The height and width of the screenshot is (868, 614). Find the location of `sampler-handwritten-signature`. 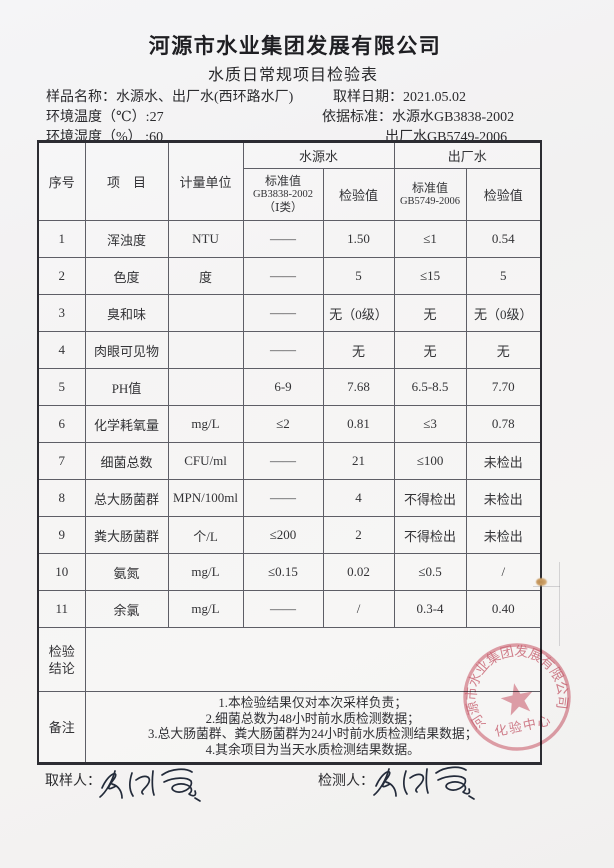

sampler-handwritten-signature is located at coordinates (150, 785).